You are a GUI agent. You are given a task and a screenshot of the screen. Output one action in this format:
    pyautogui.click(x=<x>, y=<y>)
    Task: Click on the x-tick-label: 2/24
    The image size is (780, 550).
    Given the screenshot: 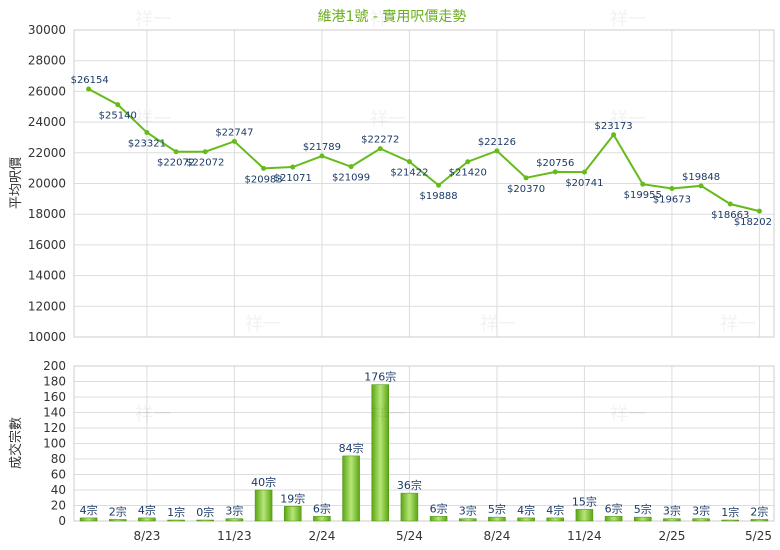 What is the action you would take?
    pyautogui.click(x=321, y=536)
    